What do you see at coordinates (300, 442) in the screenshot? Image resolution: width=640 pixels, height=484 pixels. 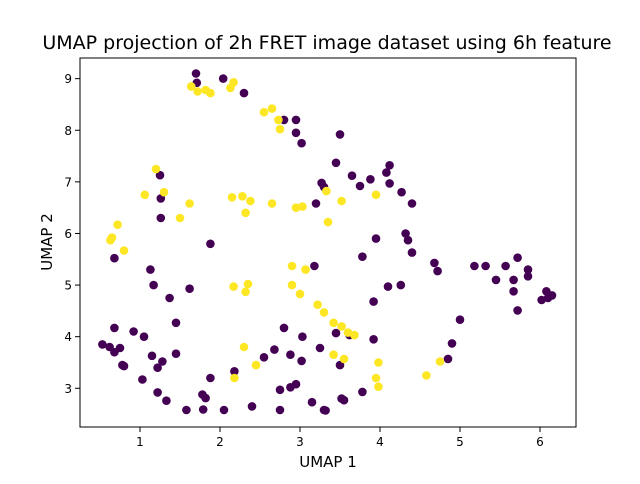 I see `x-tick-label-2: 3` at bounding box center [300, 442].